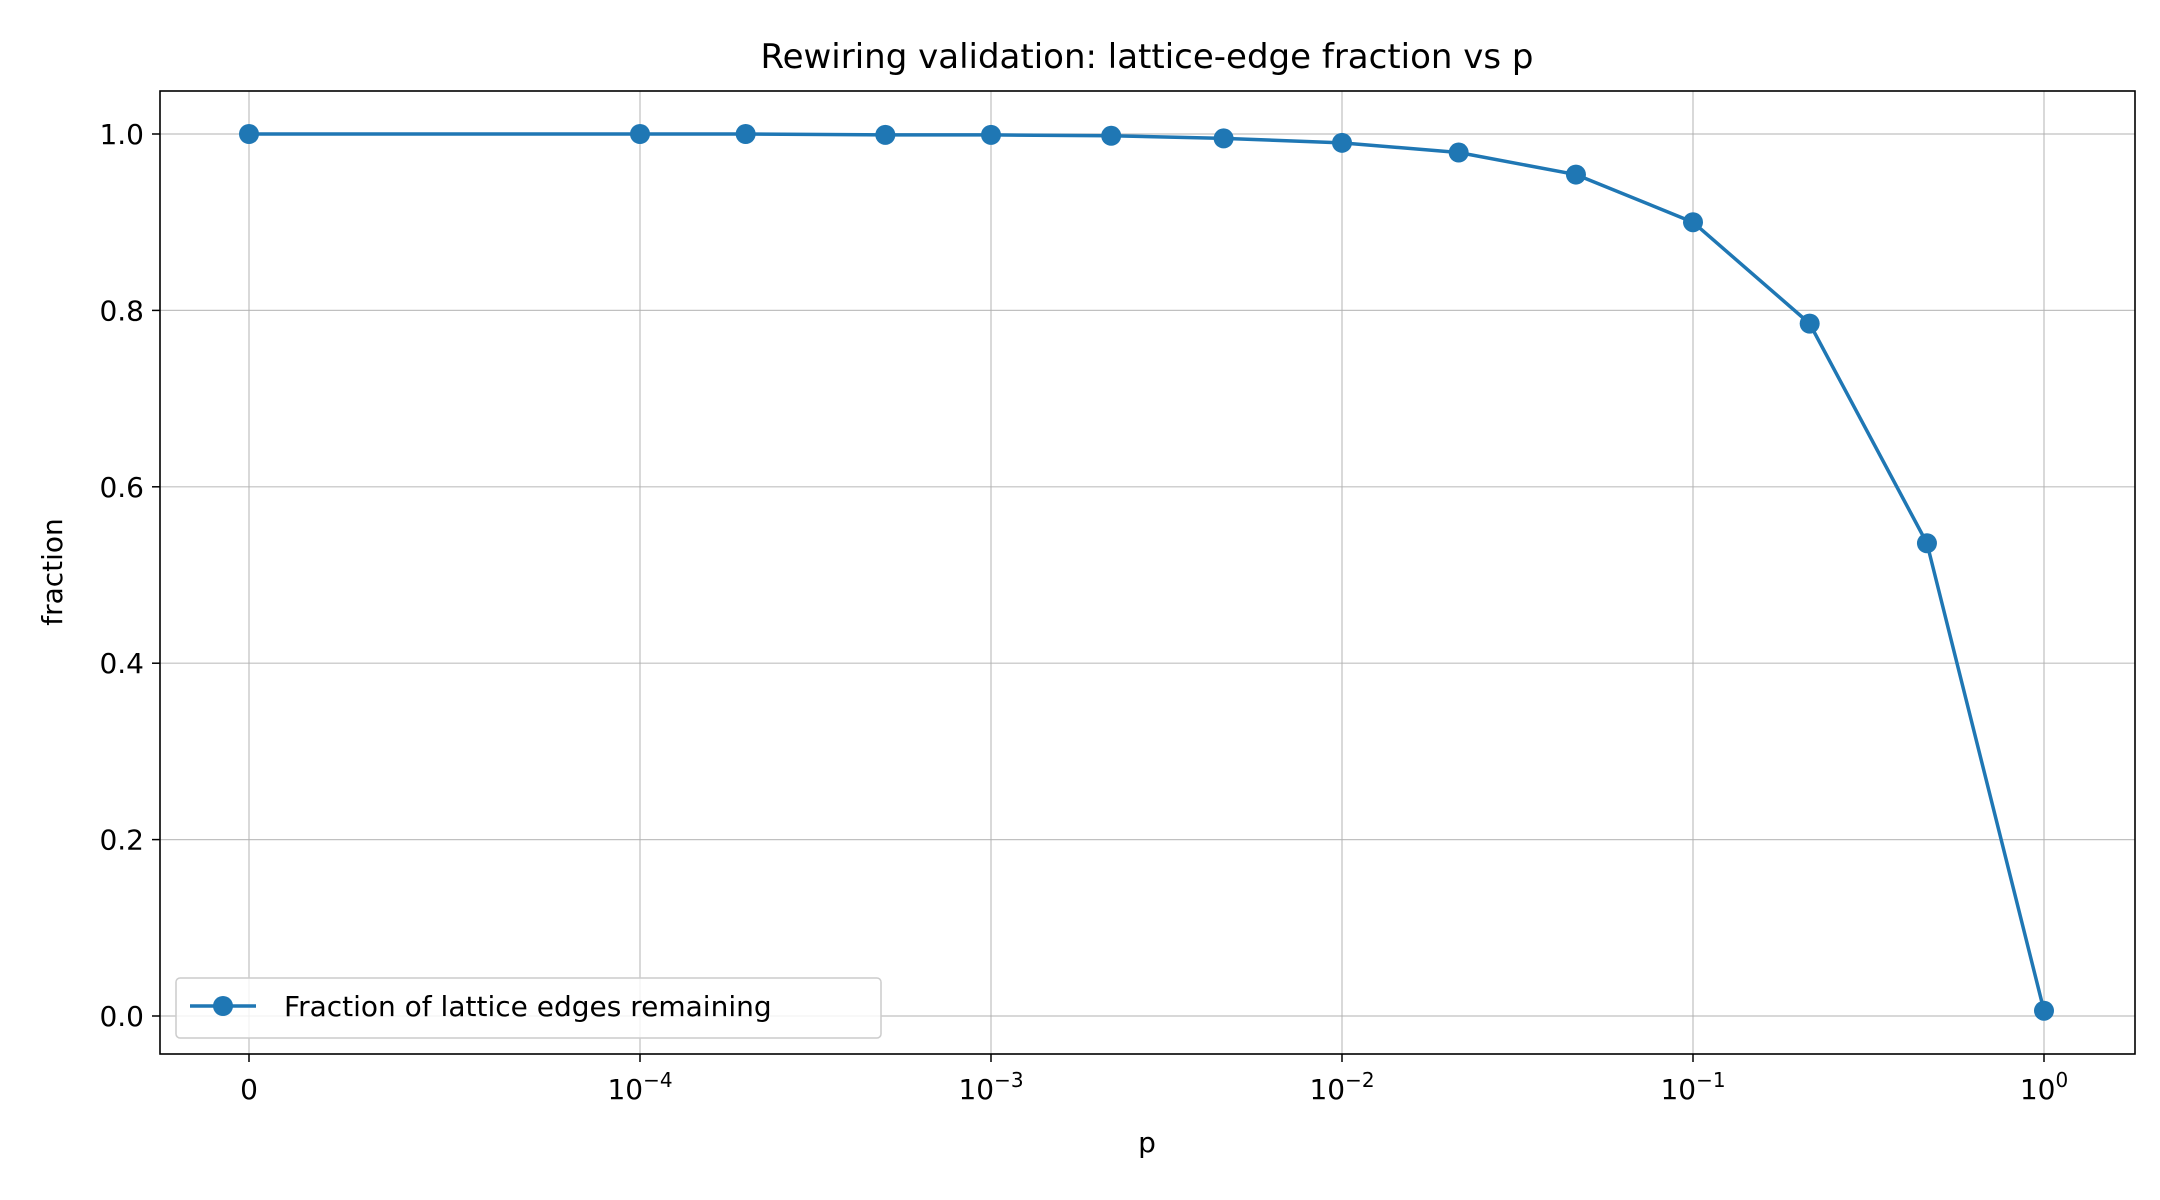 The image size is (2160, 1200). I want to click on legend-label: Fraction of lattice edges remaining, so click(528, 1006).